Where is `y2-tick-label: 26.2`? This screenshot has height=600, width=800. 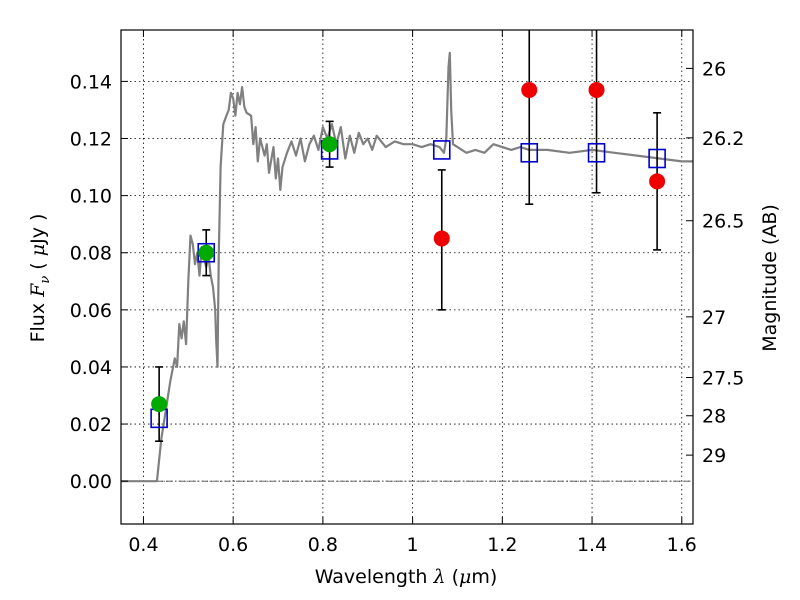
y2-tick-label: 26.2 is located at coordinates (723, 139).